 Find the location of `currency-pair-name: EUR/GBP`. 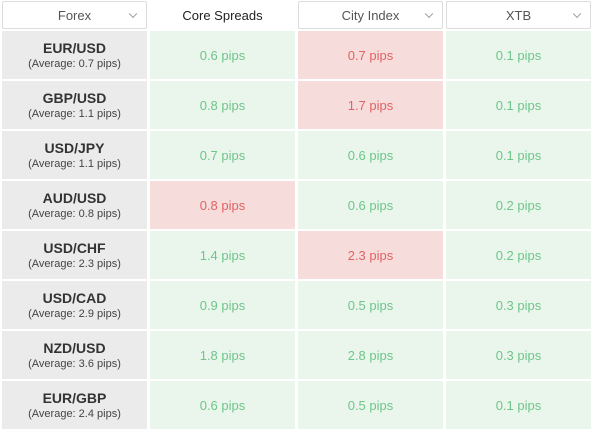

currency-pair-name: EUR/GBP is located at coordinates (74, 397).